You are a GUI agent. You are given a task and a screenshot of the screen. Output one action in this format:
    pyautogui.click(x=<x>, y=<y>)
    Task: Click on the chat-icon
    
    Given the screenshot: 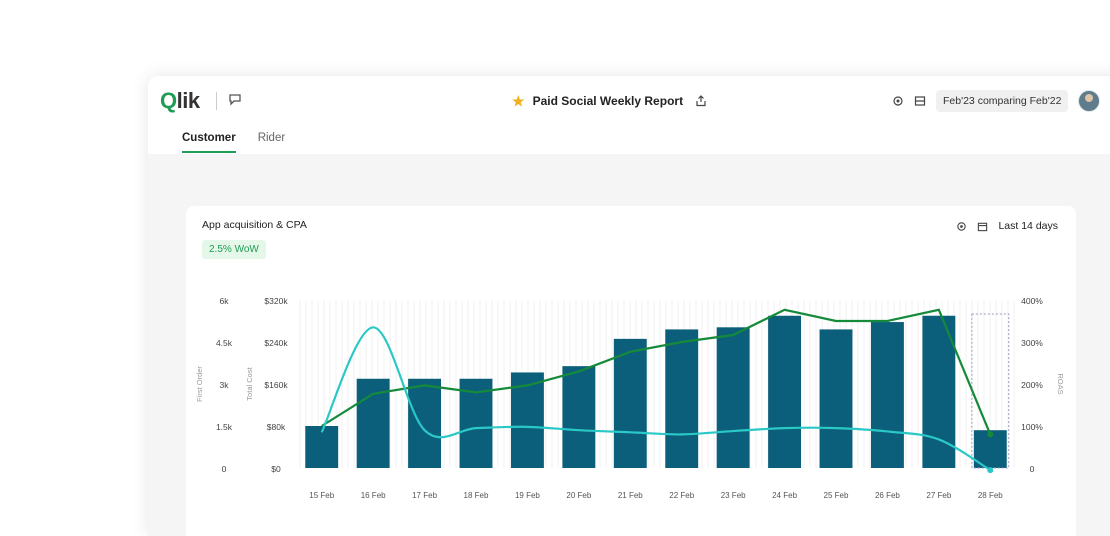 What is the action you would take?
    pyautogui.click(x=235, y=99)
    